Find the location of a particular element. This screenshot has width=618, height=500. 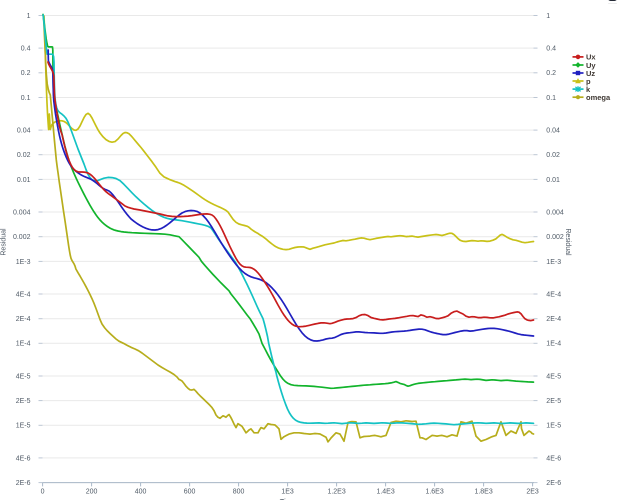

svg-text: 1.8E3 is located at coordinates (483, 492).